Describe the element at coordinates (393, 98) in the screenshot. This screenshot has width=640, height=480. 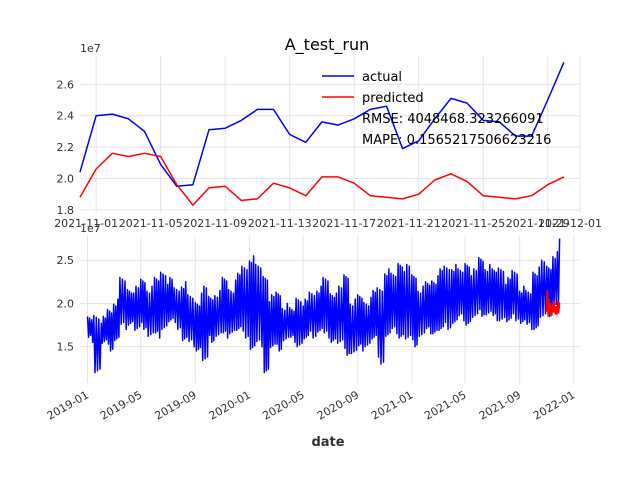
I see `legend-predicted-label: predicted` at that location.